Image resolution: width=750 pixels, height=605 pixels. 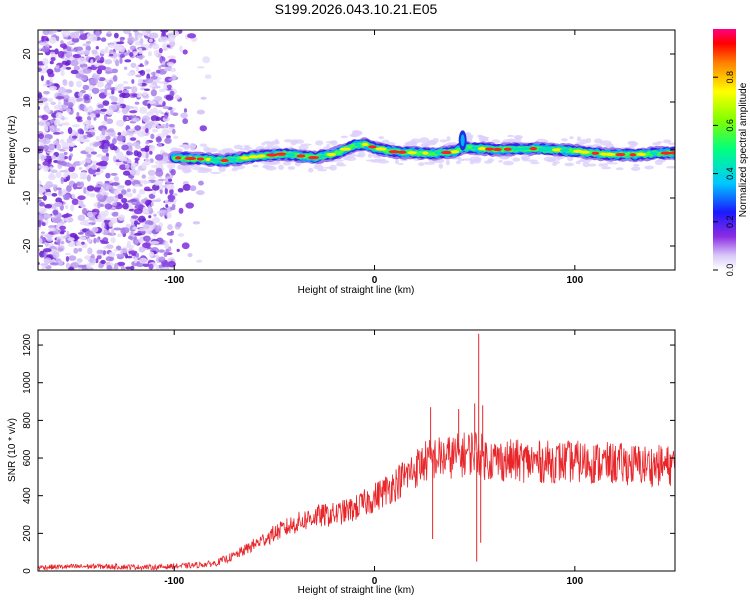 What do you see at coordinates (27, 382) in the screenshot?
I see `snr-y-tick-label: 1000` at bounding box center [27, 382].